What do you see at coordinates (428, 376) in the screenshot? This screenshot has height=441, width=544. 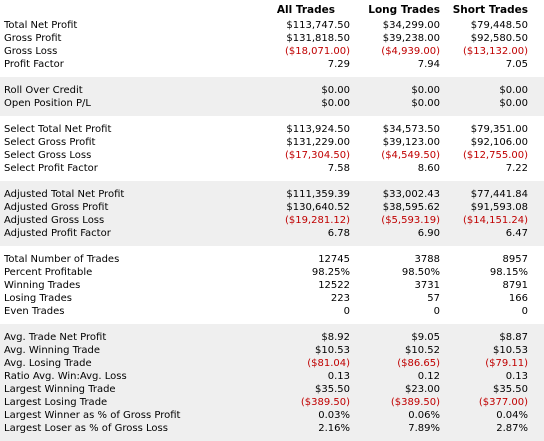 I see `row-value: 0.12` at bounding box center [428, 376].